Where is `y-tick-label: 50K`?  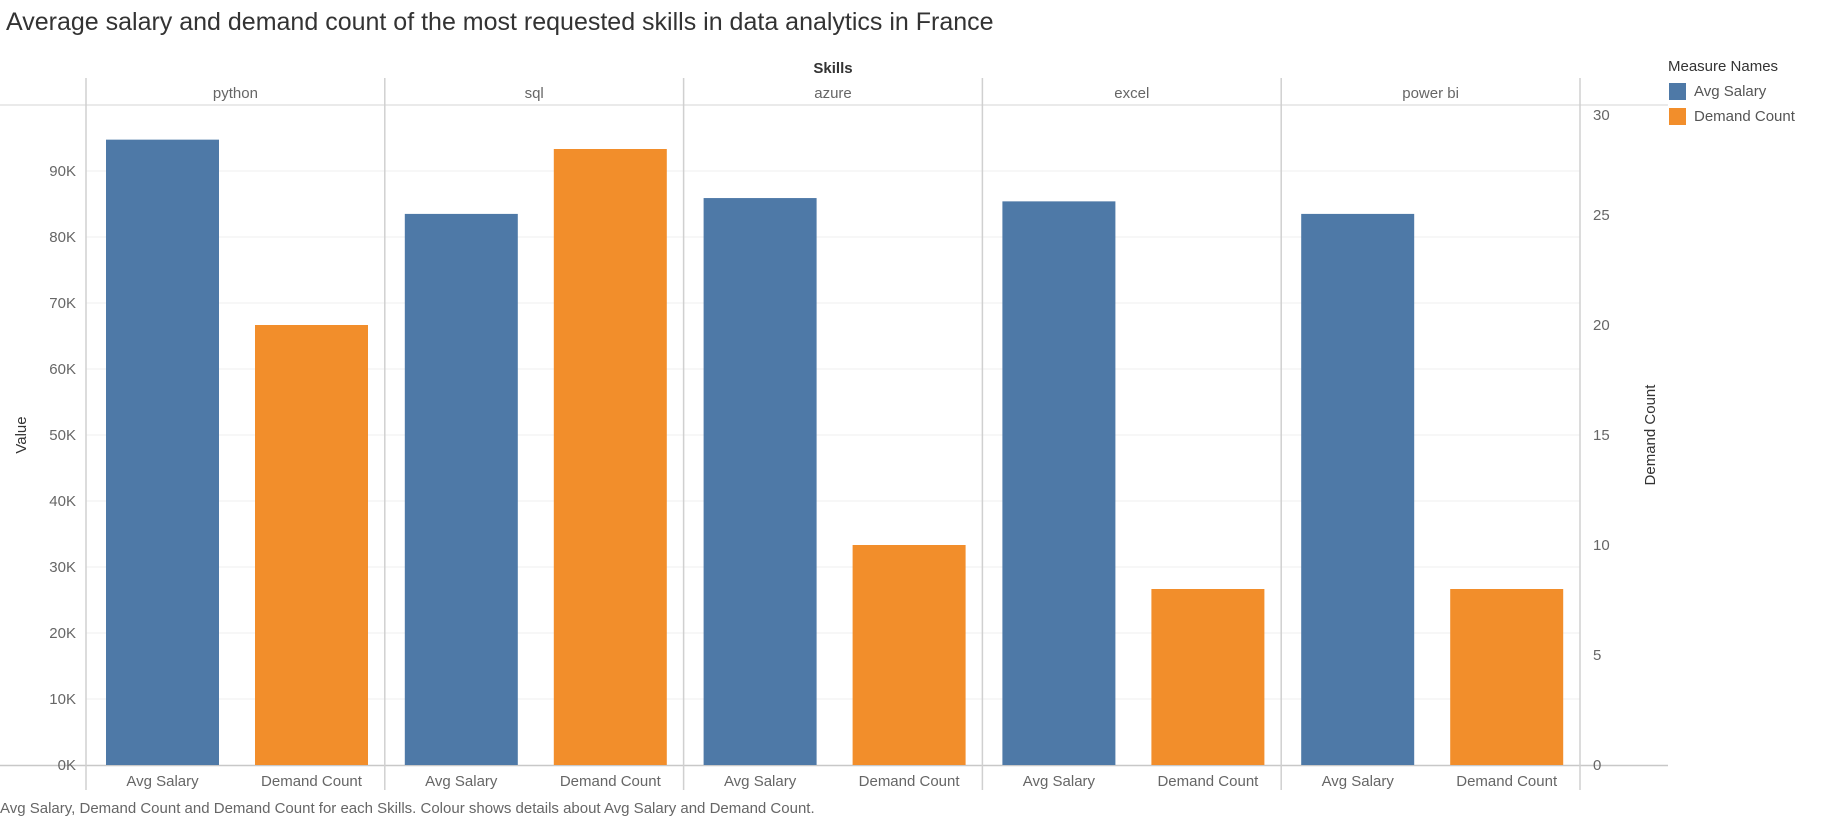
y-tick-label: 50K is located at coordinates (62, 435).